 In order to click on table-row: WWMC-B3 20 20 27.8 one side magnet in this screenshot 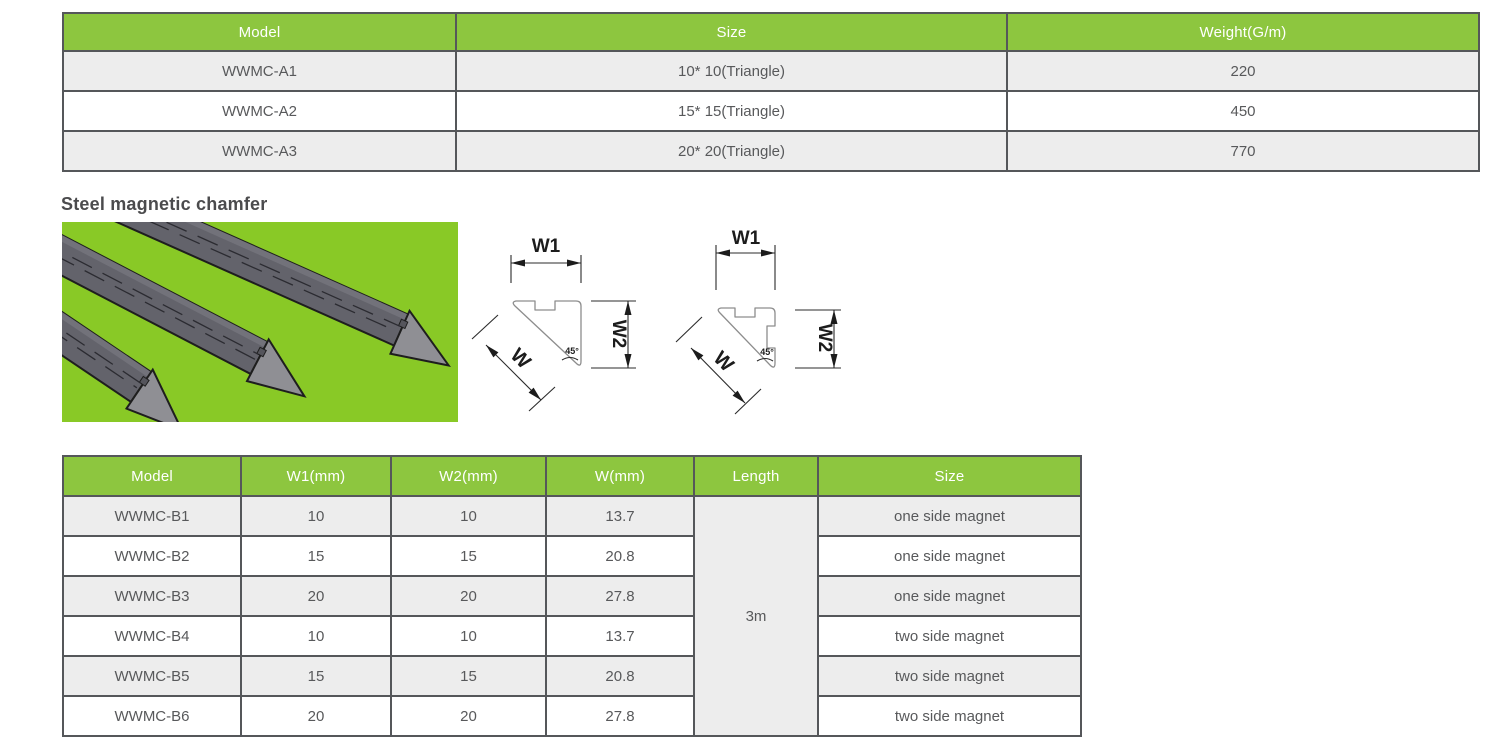, I will do `click(572, 596)`.